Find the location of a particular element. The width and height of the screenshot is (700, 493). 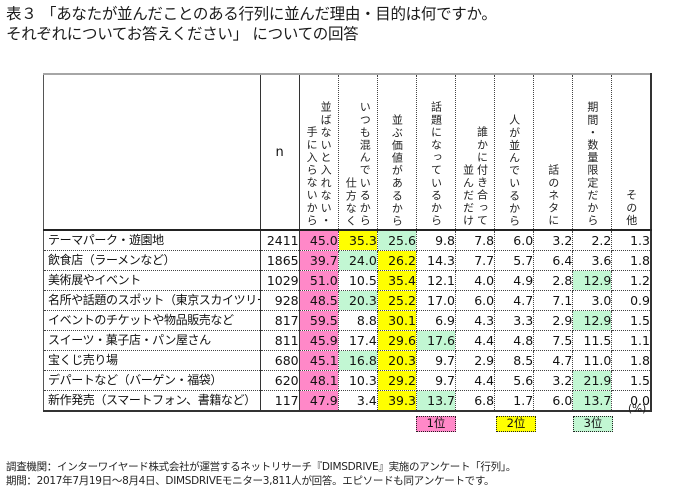

value-cell: 4.0 is located at coordinates (475, 280).